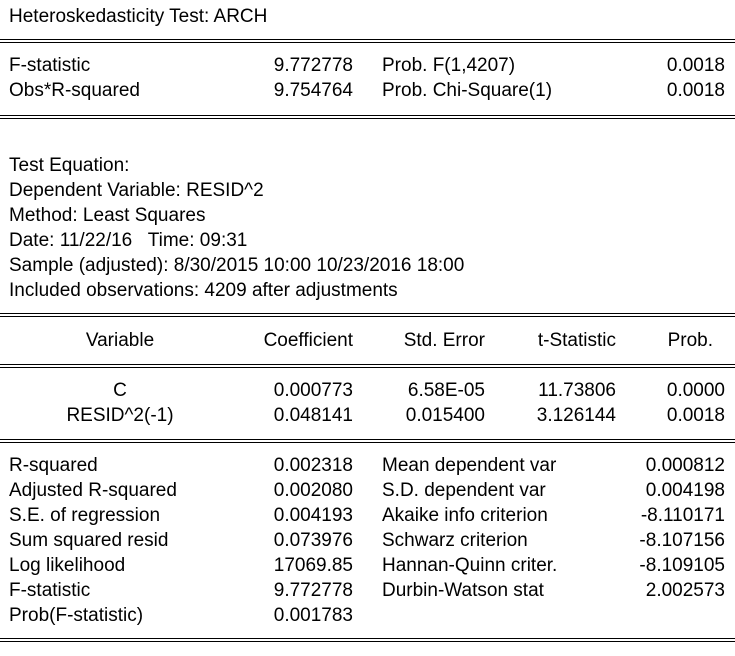 The height and width of the screenshot is (656, 735). I want to click on summary-value: 0.002080, so click(313, 490).